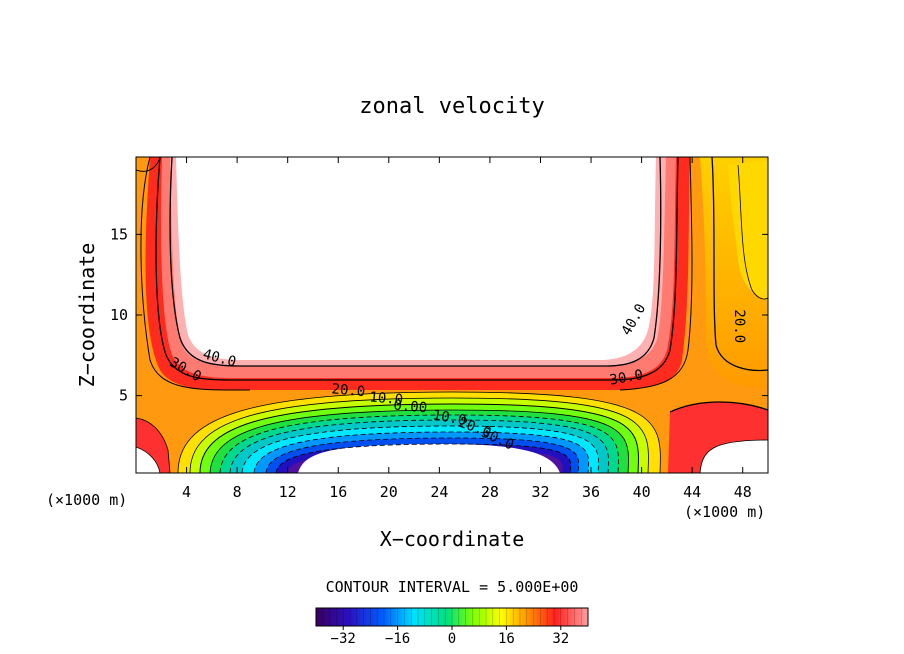 This screenshot has width=904, height=654. I want to click on colorbar-ticks: −32 −16 0 16 32, so click(450, 636).